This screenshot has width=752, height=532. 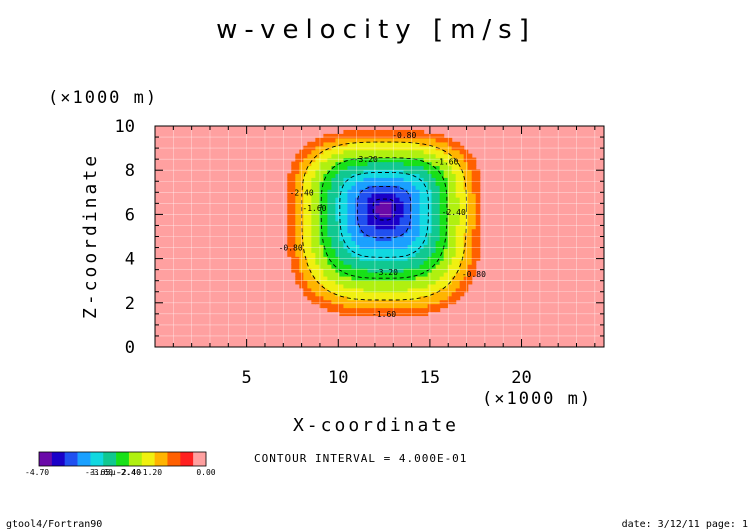 I want to click on legend-label: -1.20, so click(x=150, y=472).